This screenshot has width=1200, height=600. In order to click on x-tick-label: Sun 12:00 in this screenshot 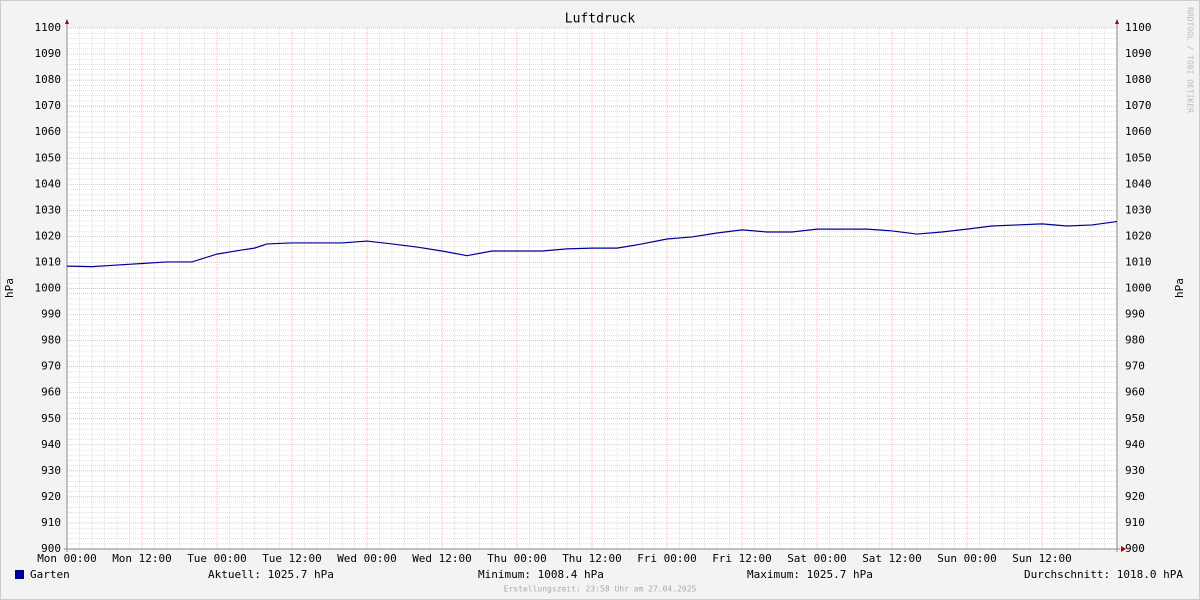, I will do `click(1042, 558)`.